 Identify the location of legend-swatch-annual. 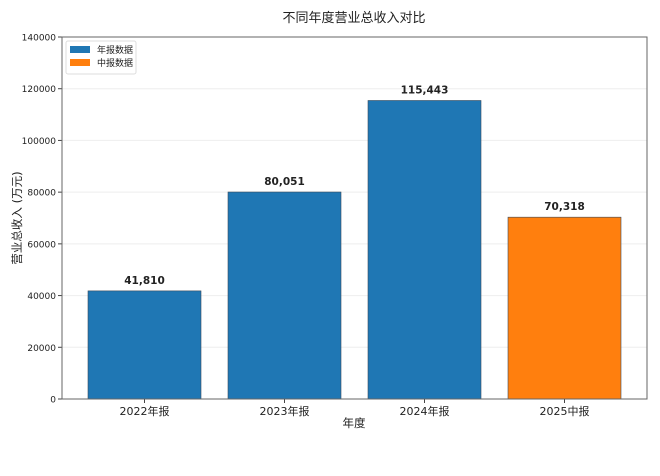
(80, 49).